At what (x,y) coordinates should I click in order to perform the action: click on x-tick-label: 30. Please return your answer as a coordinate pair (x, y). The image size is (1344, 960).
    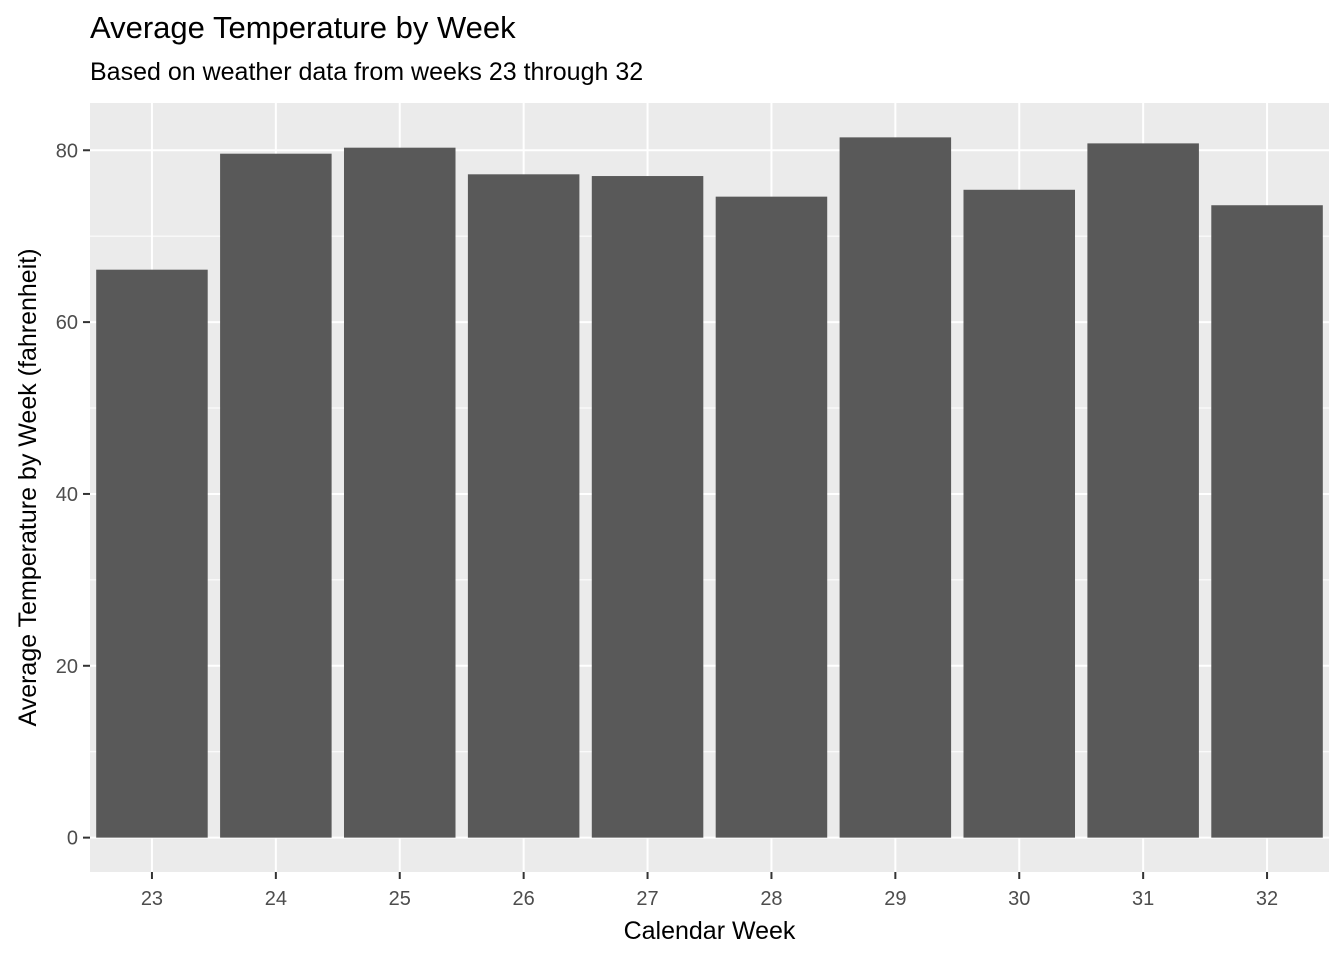
    Looking at the image, I should click on (1019, 899).